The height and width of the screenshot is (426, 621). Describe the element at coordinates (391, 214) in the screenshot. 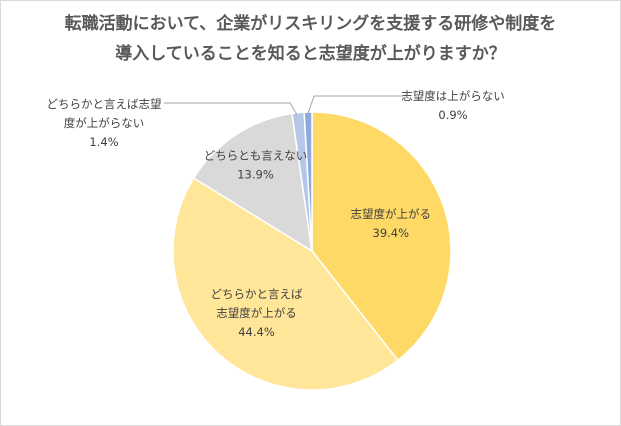

I see `slice-1-label-line-1: 志望度が上がる` at that location.